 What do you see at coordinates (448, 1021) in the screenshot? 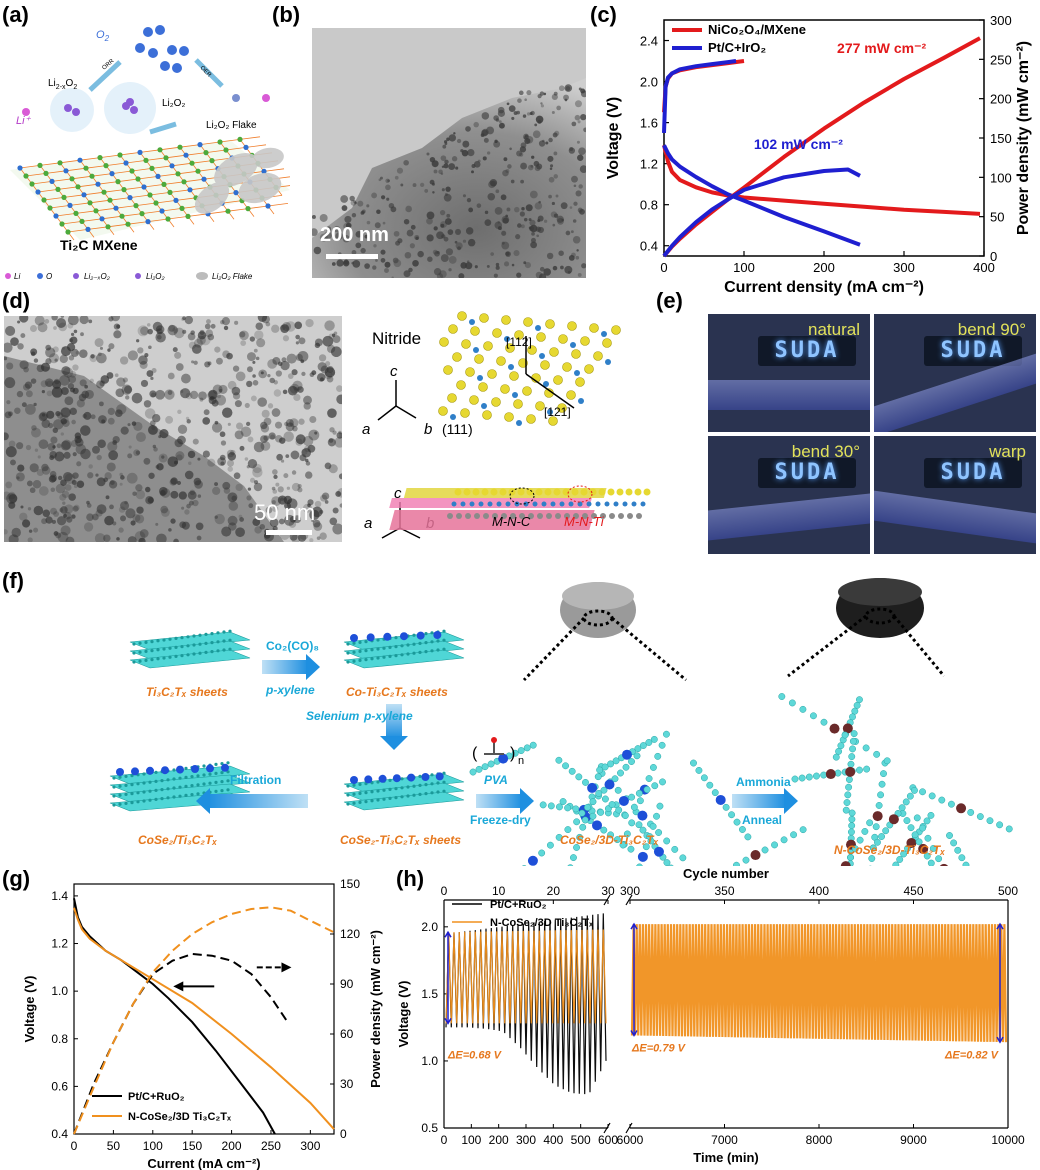
I see `delta-e-1-tail` at bounding box center [448, 1021].